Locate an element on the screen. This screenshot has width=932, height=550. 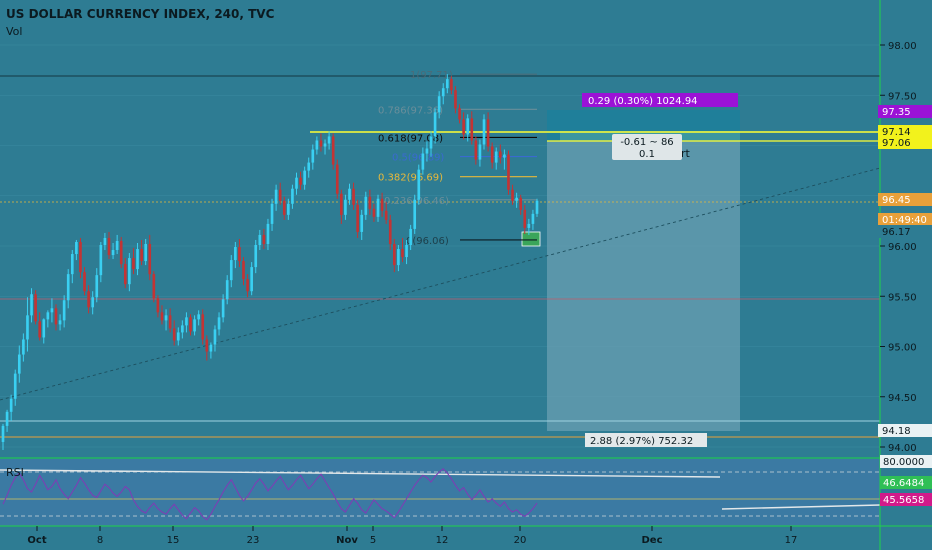
fib-level-label: 1(97.71) is located at coordinates (431, 75).